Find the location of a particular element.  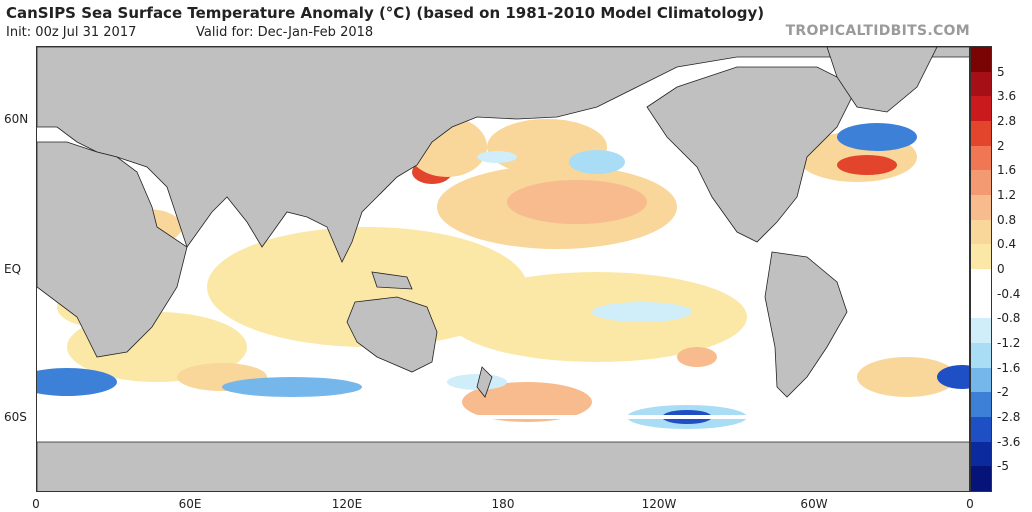

lon-label-180: 180 is located at coordinates (503, 504).